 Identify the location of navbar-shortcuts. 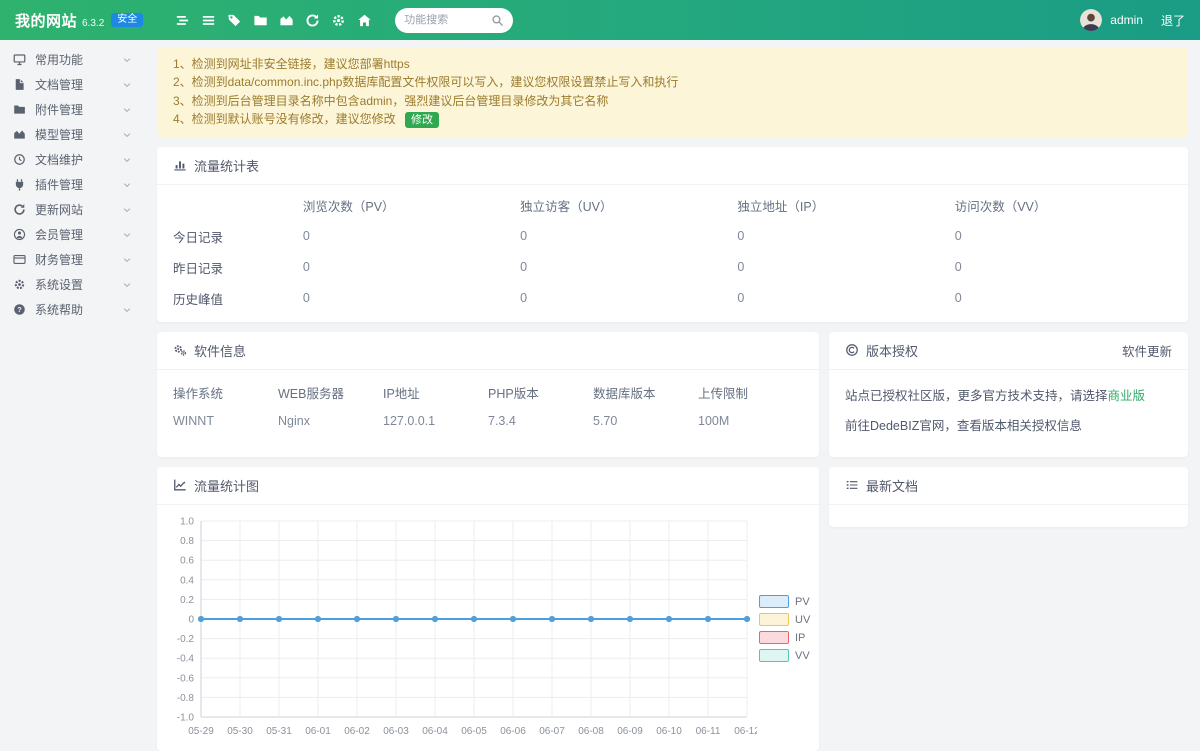
(273, 20).